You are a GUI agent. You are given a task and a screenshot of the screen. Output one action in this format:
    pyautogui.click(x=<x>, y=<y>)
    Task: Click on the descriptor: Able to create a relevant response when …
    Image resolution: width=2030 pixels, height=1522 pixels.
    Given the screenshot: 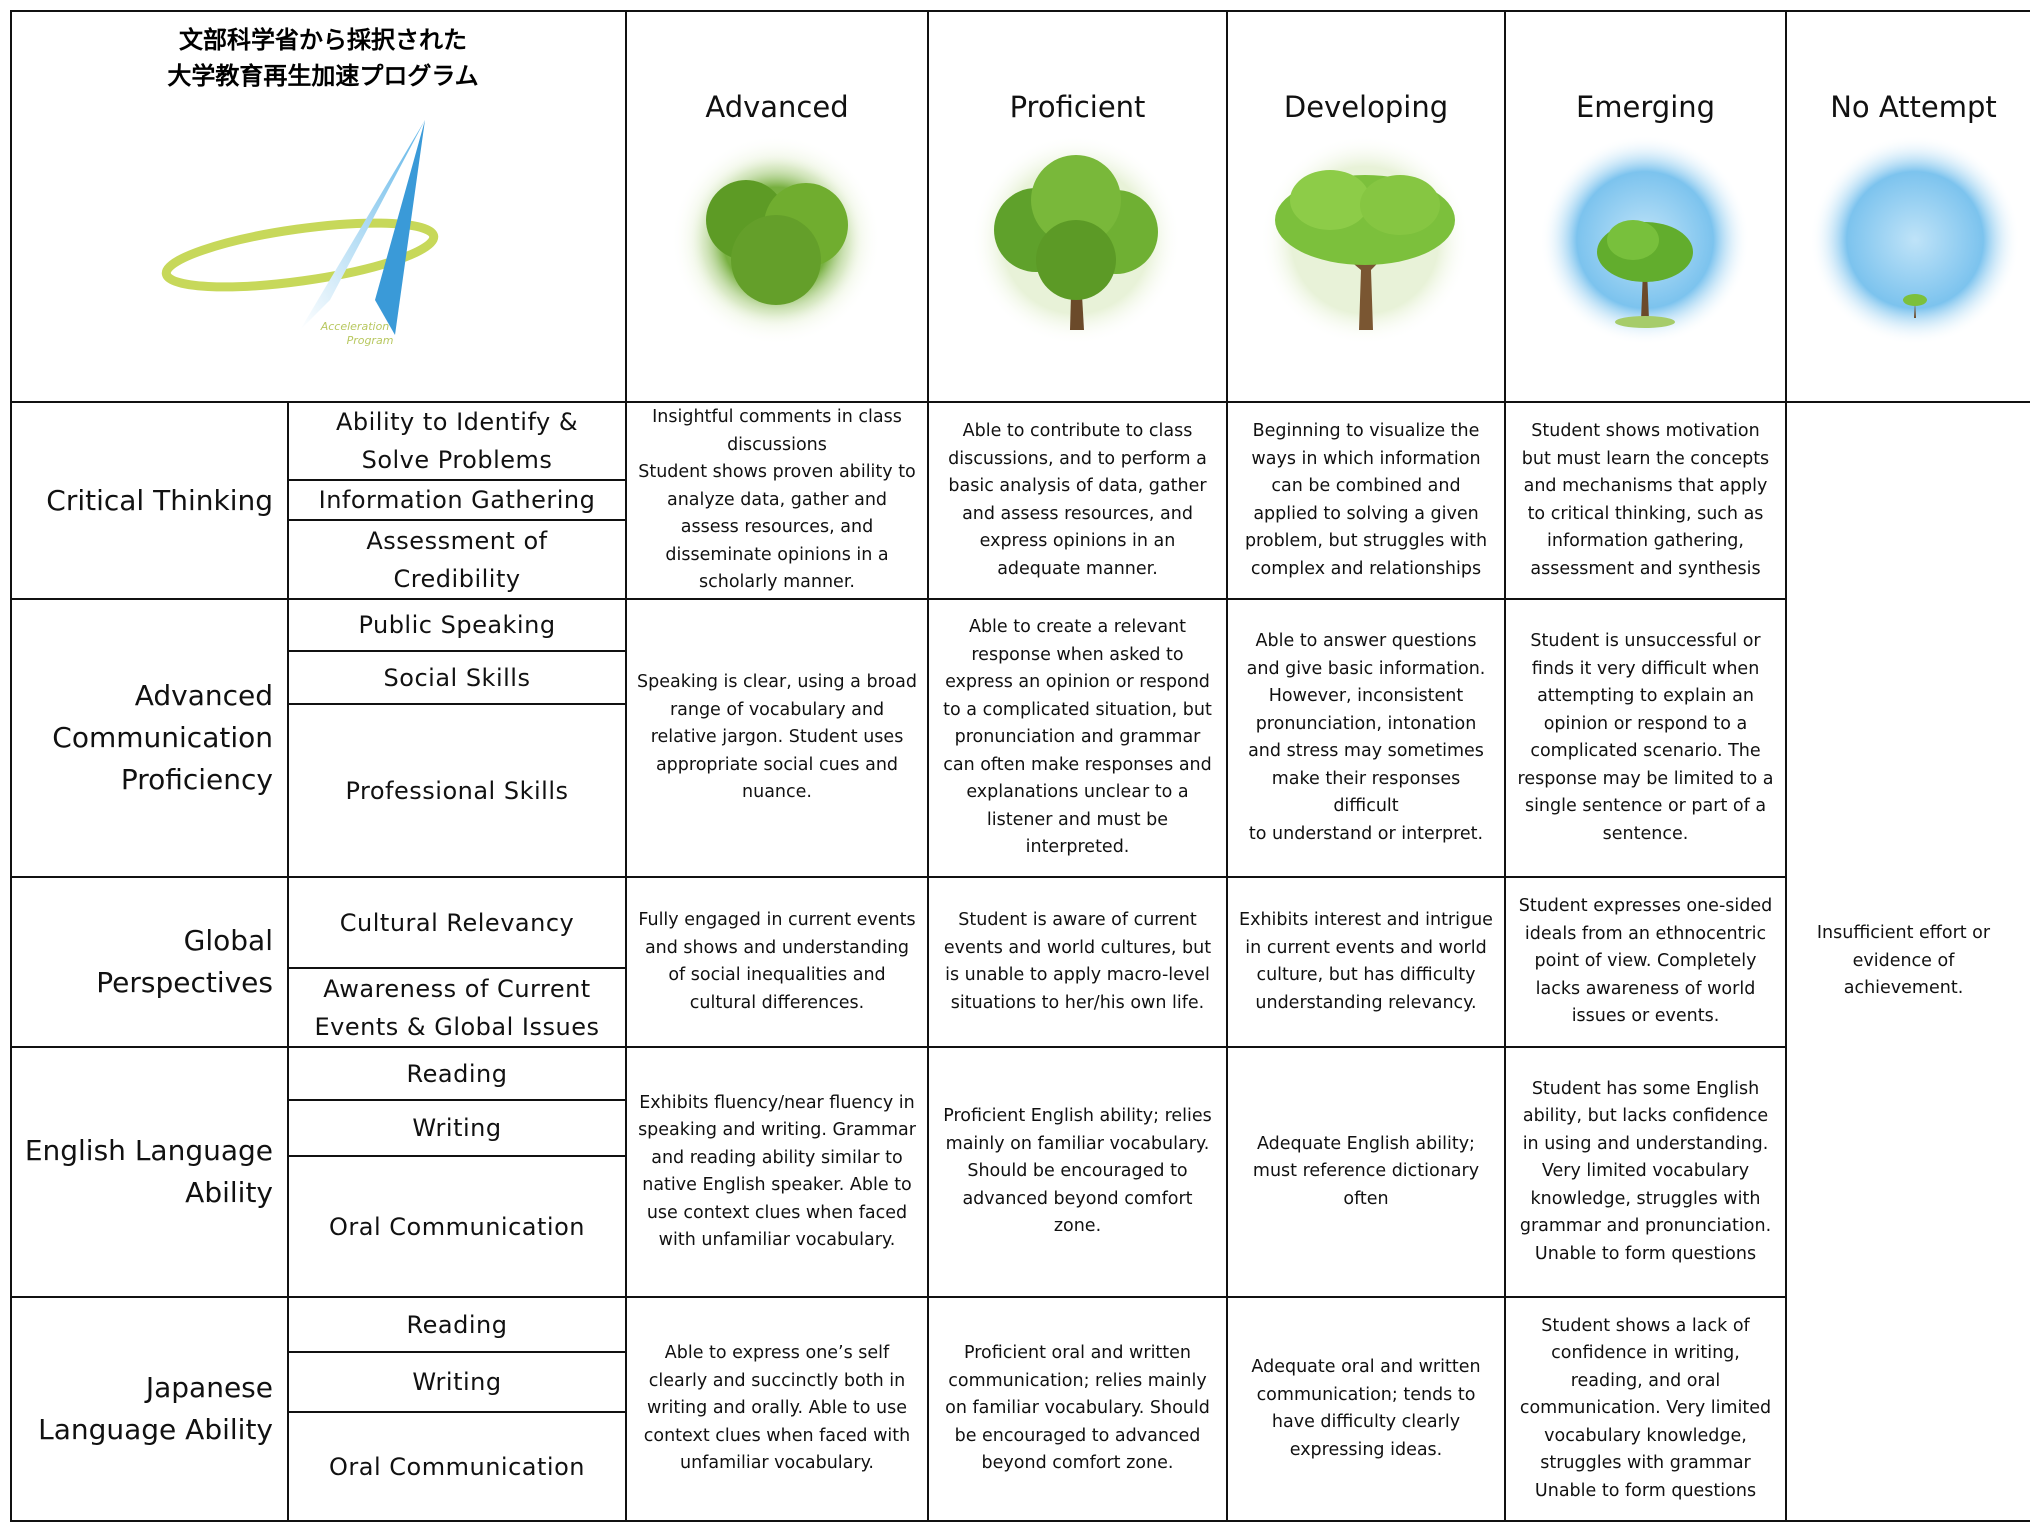 What is the action you would take?
    pyautogui.click(x=1077, y=738)
    